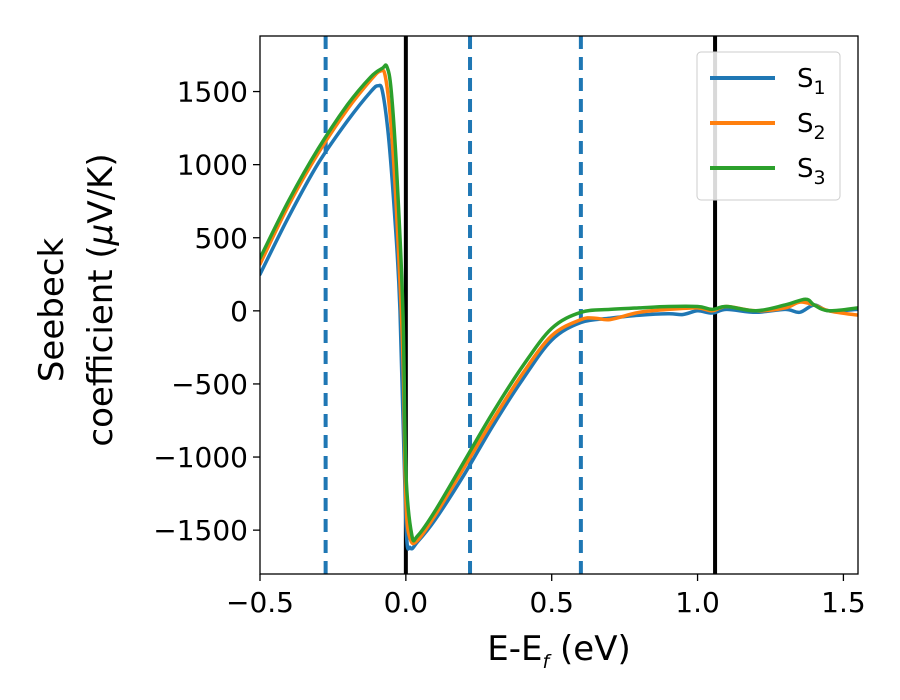 The height and width of the screenshot is (700, 900). I want to click on x-axis-label-unit: (eV), so click(590, 649).